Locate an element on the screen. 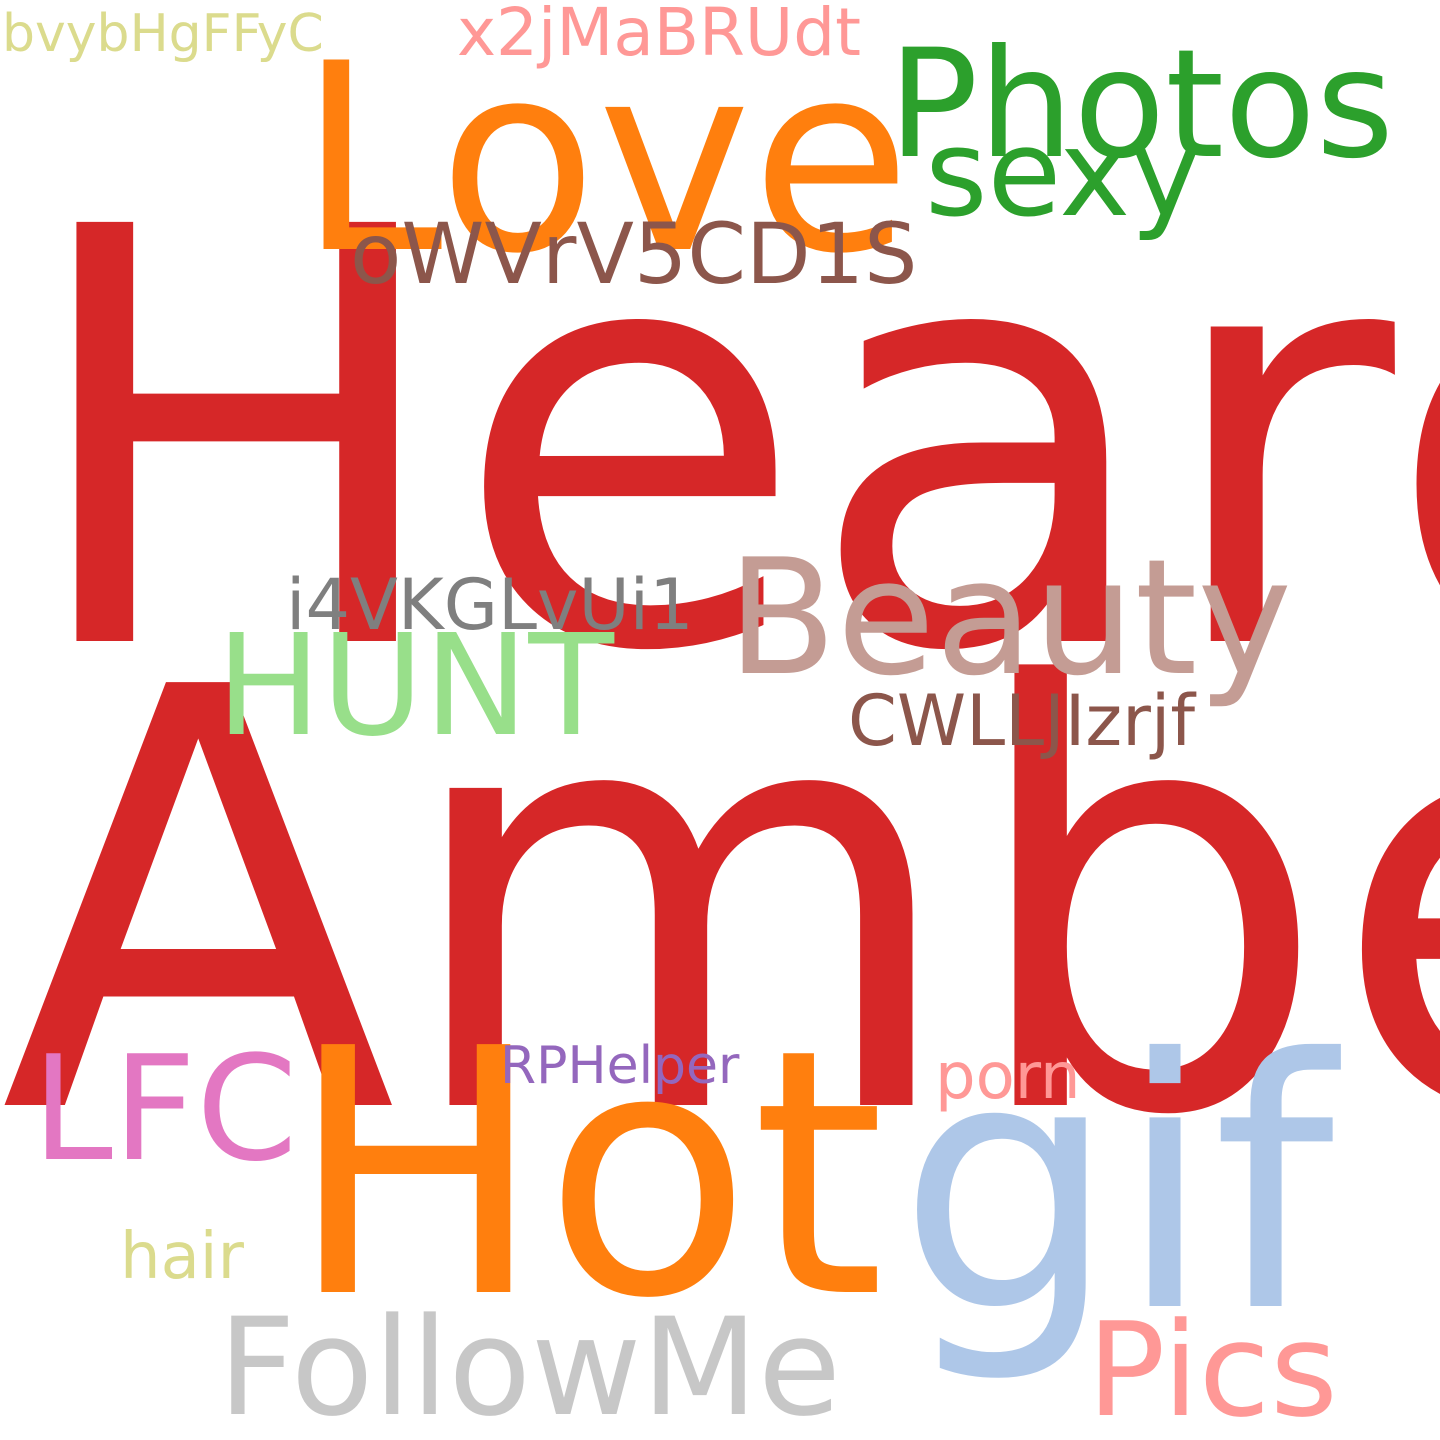  word-porn: porn is located at coordinates (1008, 1077).